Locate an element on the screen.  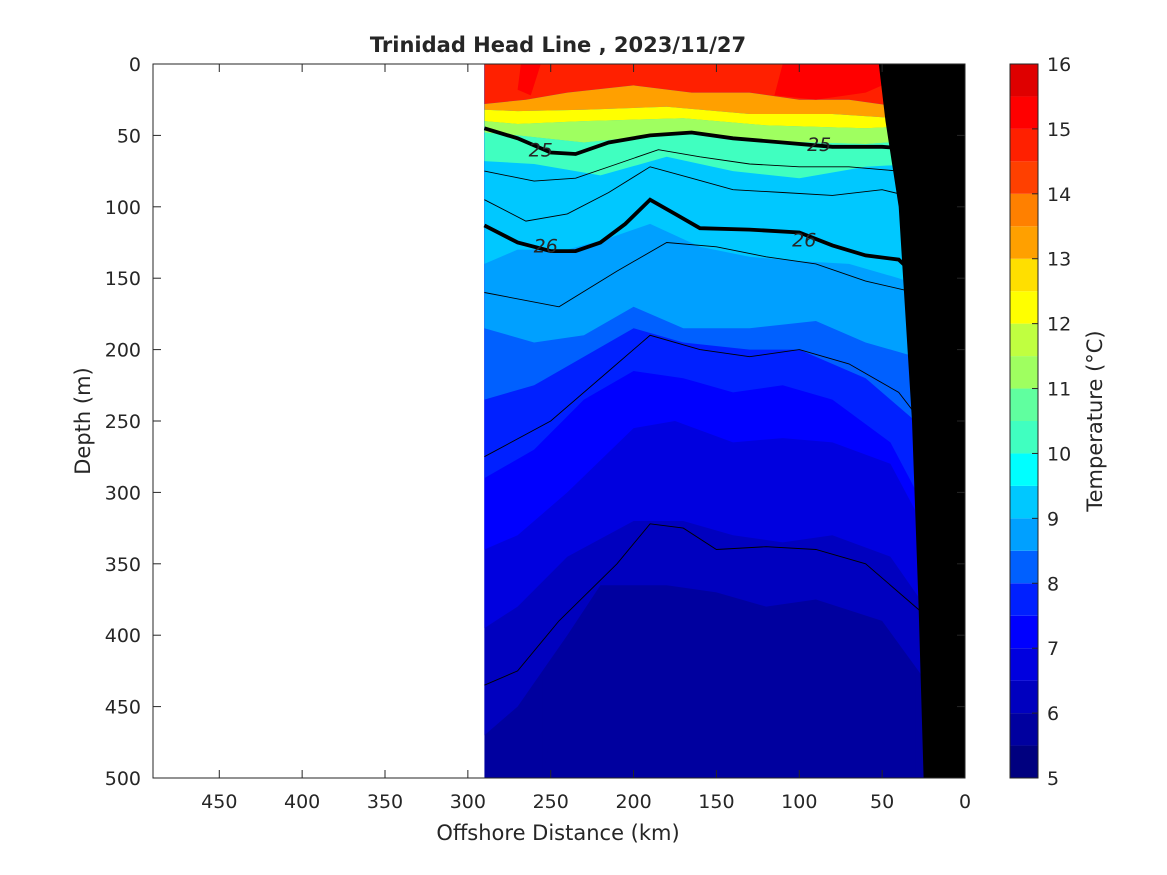
contour-label-layer: 25 25 26 26 is located at coordinates (680, 195).